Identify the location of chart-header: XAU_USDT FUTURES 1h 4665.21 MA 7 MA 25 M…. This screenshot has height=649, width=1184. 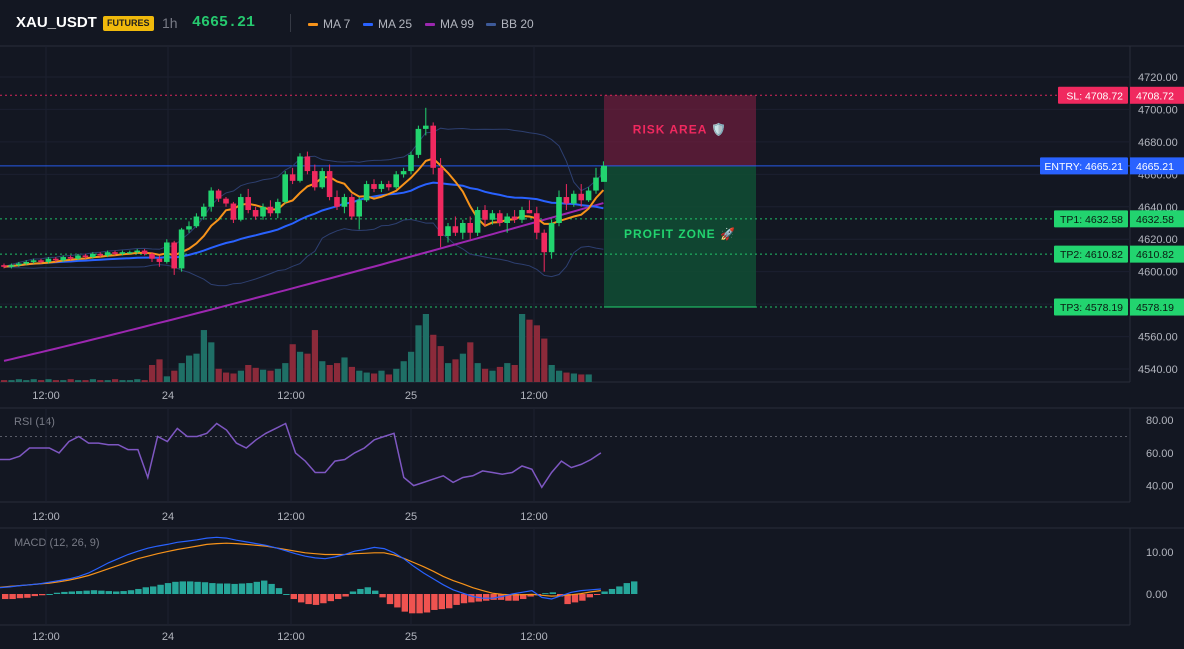
(592, 23).